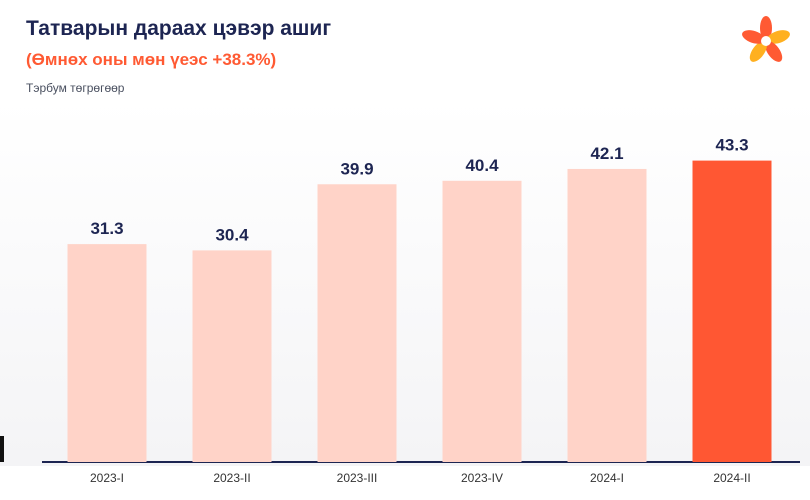  What do you see at coordinates (107, 353) in the screenshot?
I see `bar-2023-I` at bounding box center [107, 353].